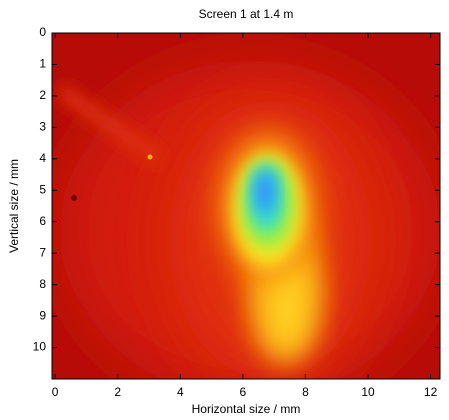 The width and height of the screenshot is (449, 420). What do you see at coordinates (368, 392) in the screenshot?
I see `x-tick-label: 10` at bounding box center [368, 392].